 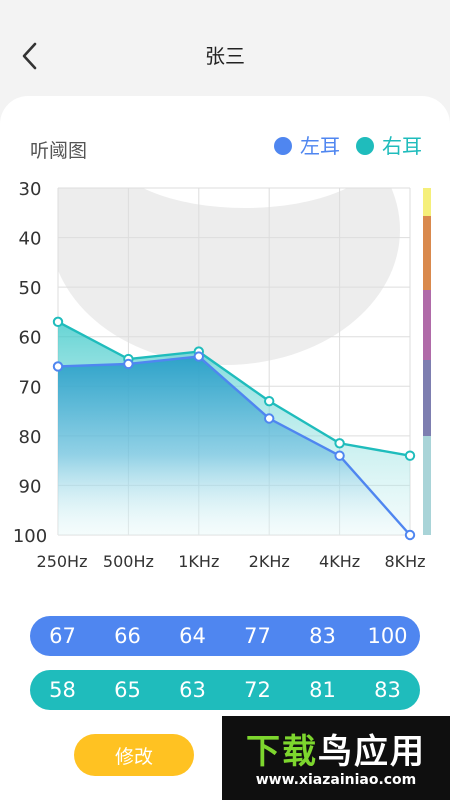 What do you see at coordinates (234, 388) in the screenshot?
I see `right-ear-line` at bounding box center [234, 388].